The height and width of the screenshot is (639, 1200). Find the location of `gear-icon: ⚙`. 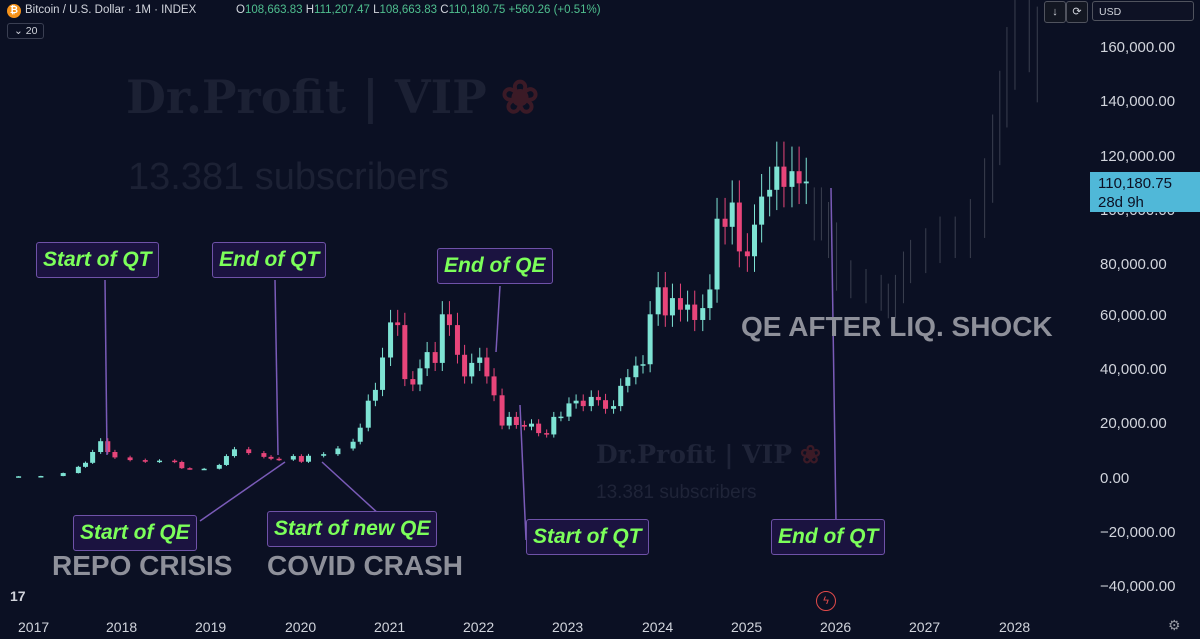

gear-icon: ⚙ is located at coordinates (1174, 625).